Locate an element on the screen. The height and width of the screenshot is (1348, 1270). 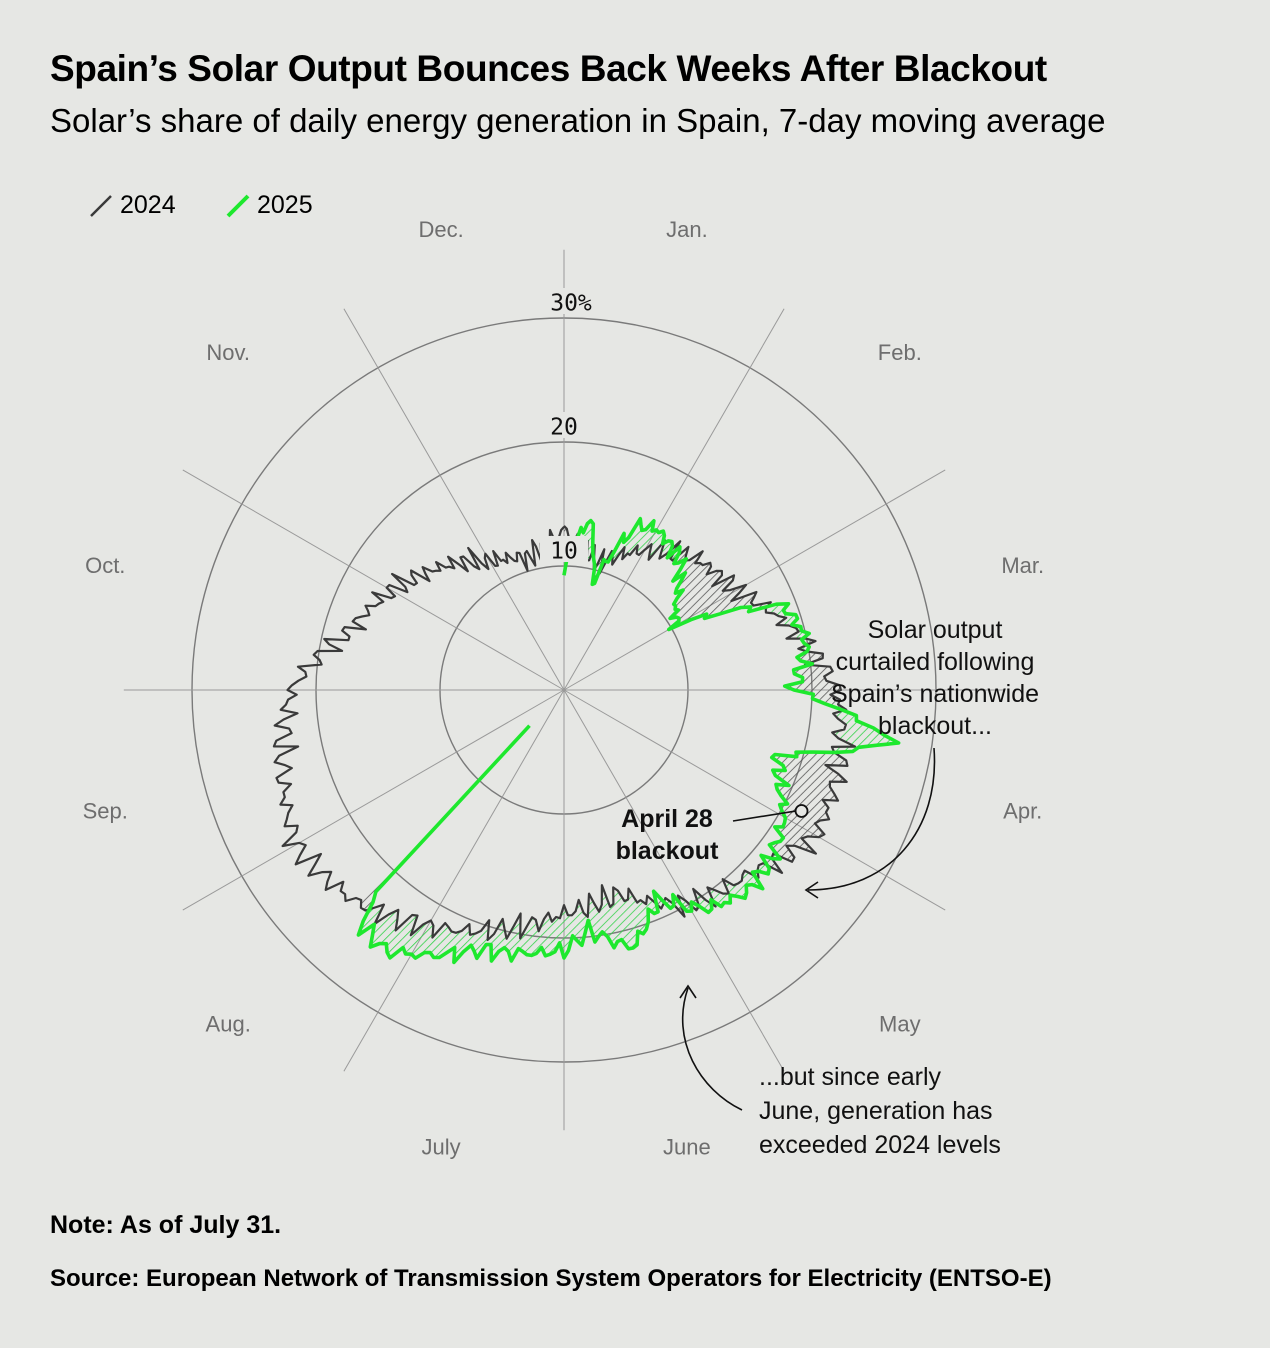
annotation-exceeded-line-2: exceeded 2024 levels is located at coordinates (880, 1145).